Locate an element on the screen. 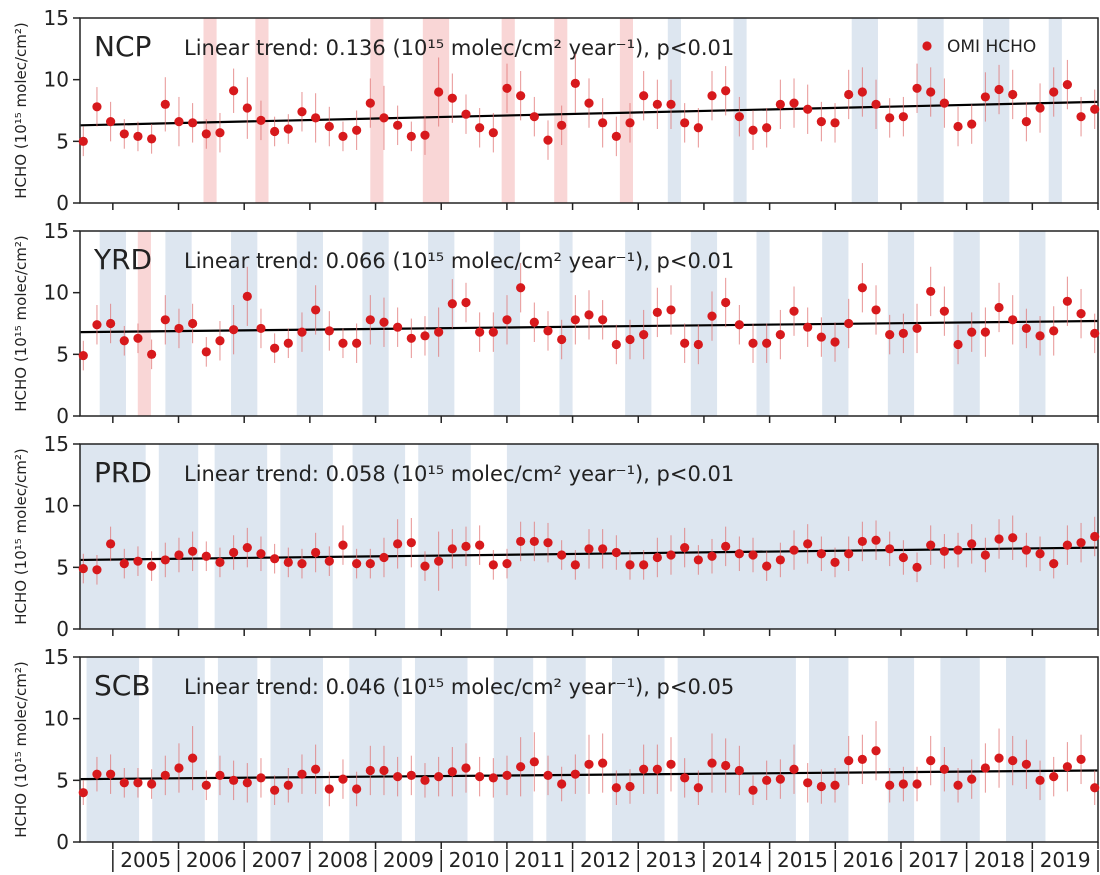 This screenshot has height=875, width=1100. panel-scb-ytick-label: 10 is located at coordinates (56, 719).